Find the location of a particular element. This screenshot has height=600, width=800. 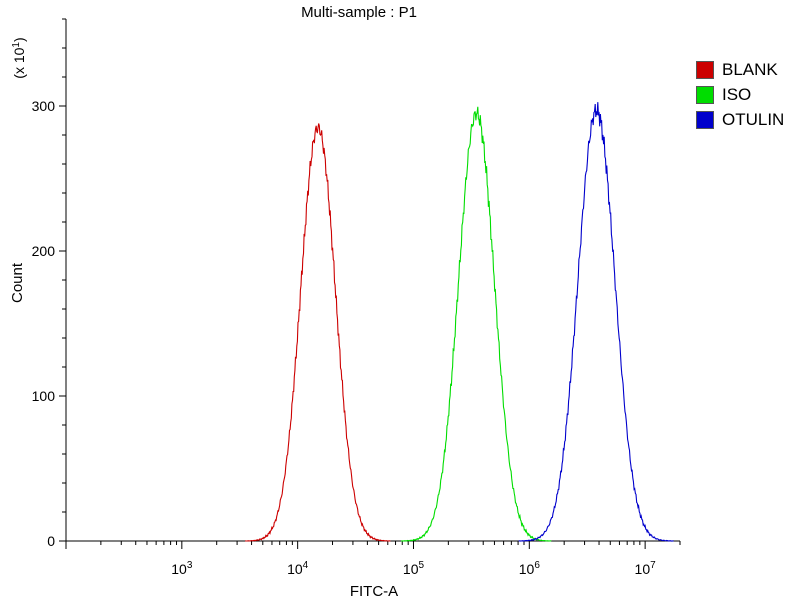

legend-label-blank: BLANK is located at coordinates (750, 69).